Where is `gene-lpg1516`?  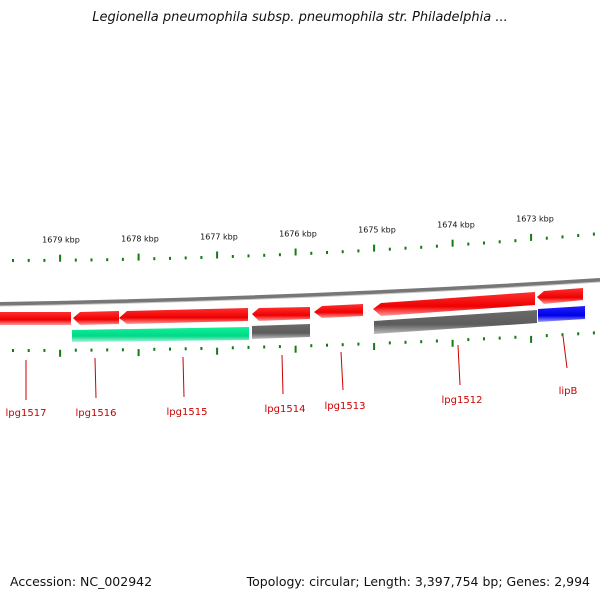 gene-lpg1516 is located at coordinates (96, 318).